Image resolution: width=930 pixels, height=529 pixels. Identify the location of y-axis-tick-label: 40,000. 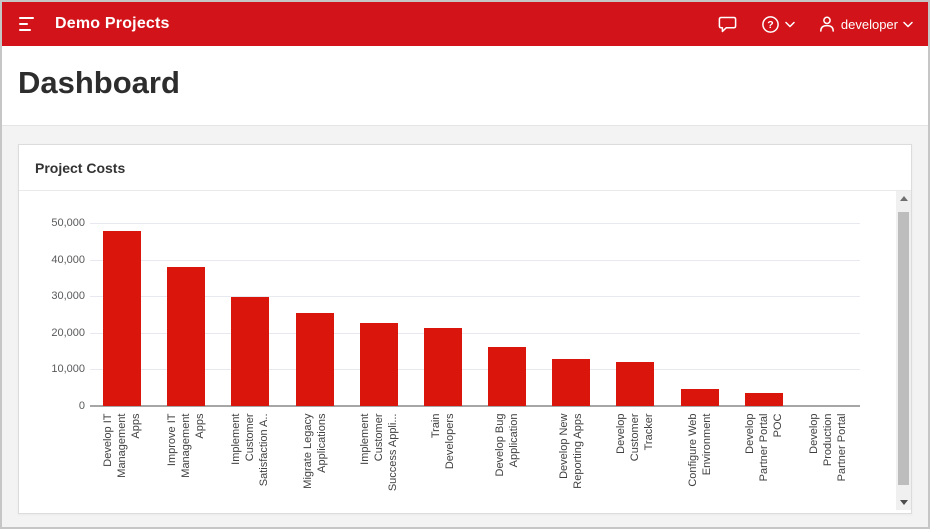
(68, 259).